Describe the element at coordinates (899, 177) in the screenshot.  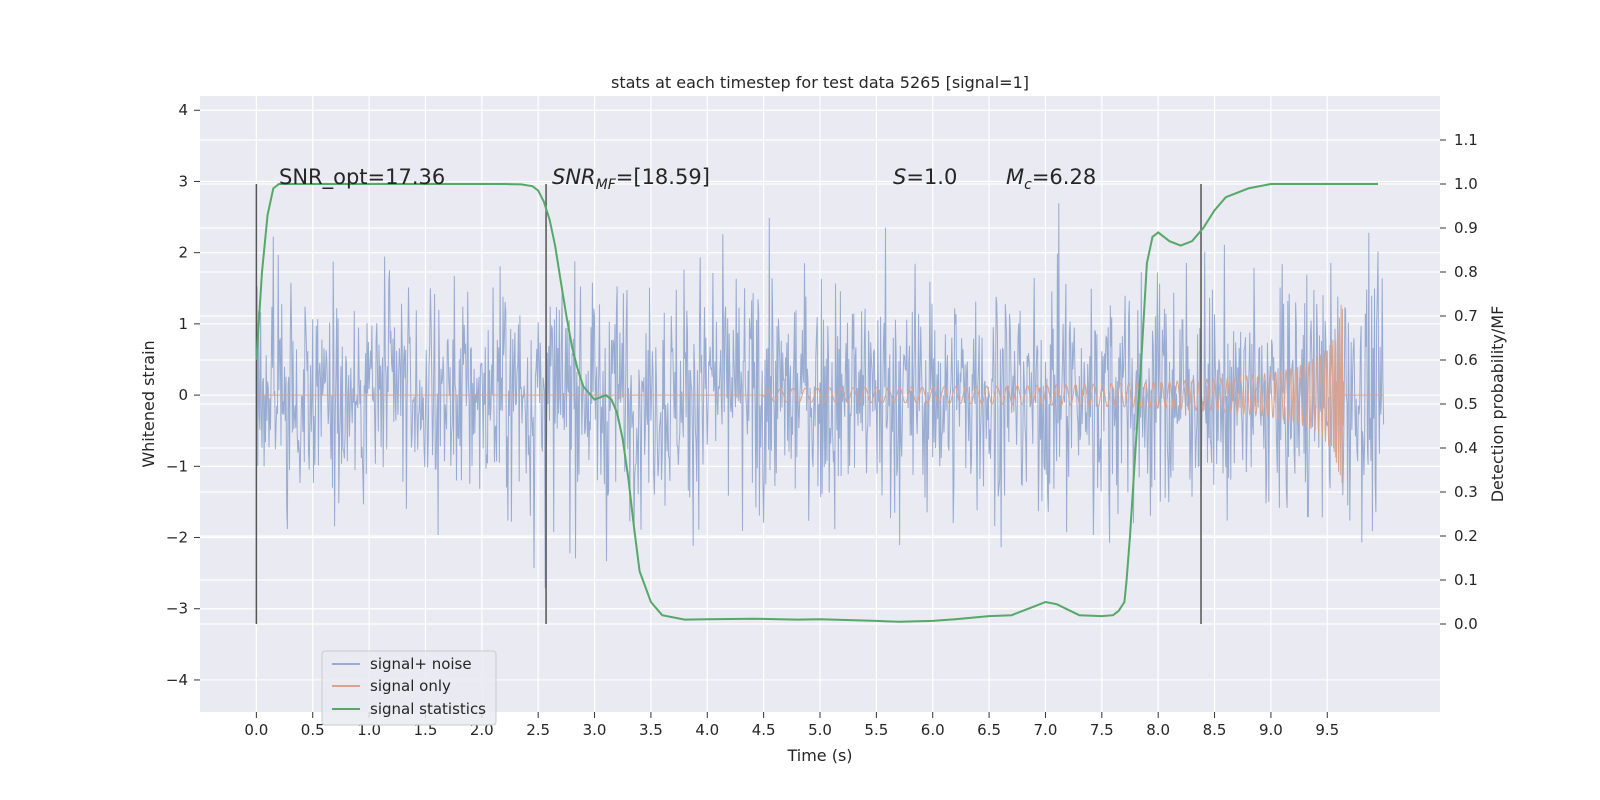
I see `s-symbol: S` at that location.